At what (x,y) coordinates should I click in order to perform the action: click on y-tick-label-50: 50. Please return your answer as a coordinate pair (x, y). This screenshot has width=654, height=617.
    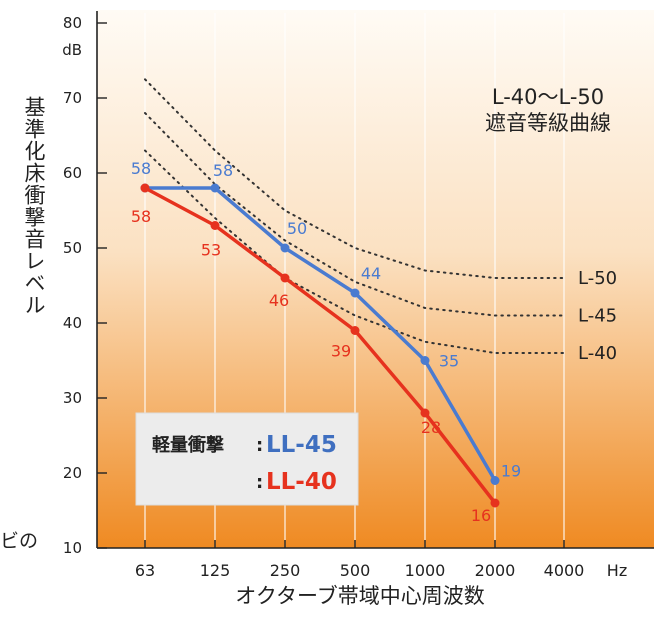
    Looking at the image, I should click on (72, 248).